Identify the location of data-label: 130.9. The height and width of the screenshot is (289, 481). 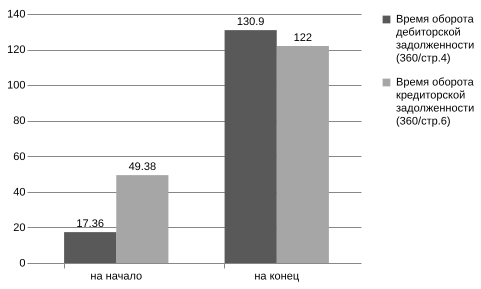
(250, 22).